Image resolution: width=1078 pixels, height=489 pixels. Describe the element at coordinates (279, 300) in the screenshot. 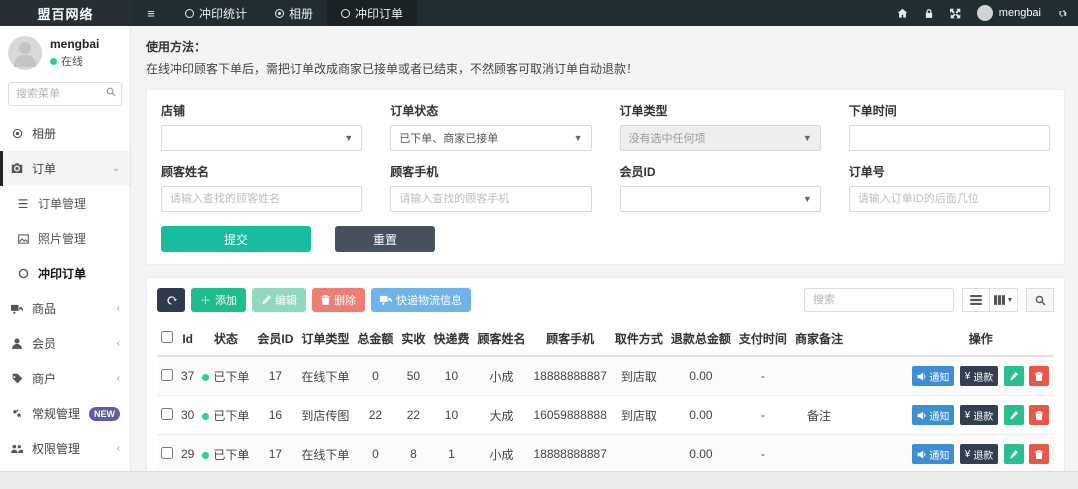

I see `edit-button: 编辑` at that location.